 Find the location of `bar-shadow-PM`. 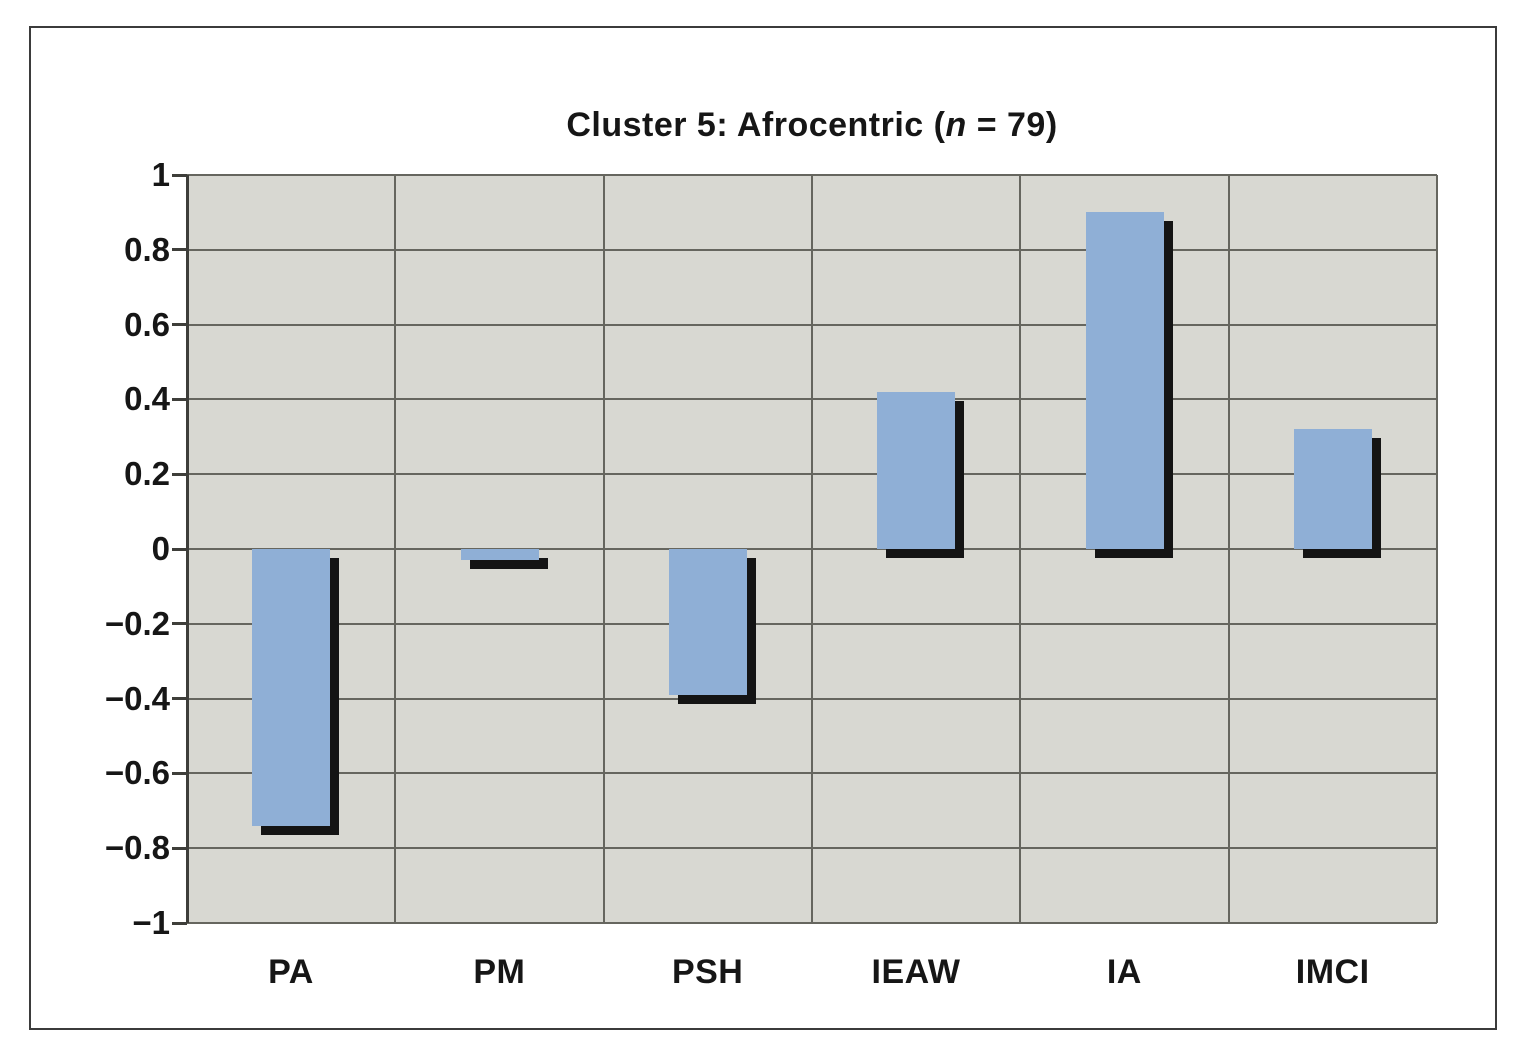

bar-shadow-PM is located at coordinates (508, 564).